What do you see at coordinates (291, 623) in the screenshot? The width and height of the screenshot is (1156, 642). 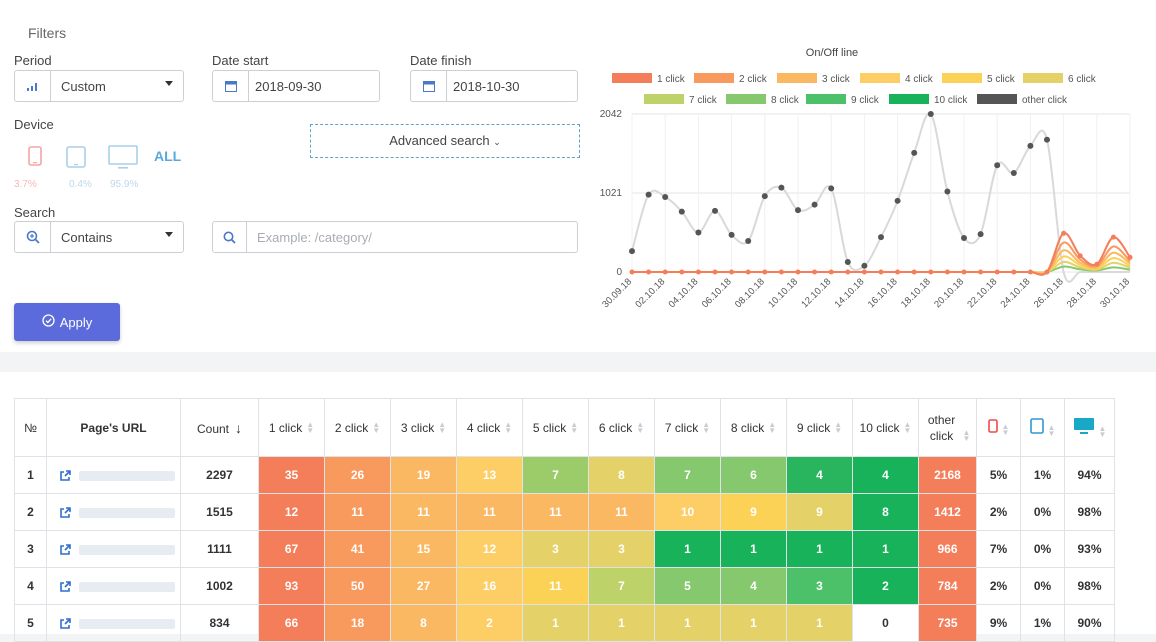 I see `click-cell: 66` at bounding box center [291, 623].